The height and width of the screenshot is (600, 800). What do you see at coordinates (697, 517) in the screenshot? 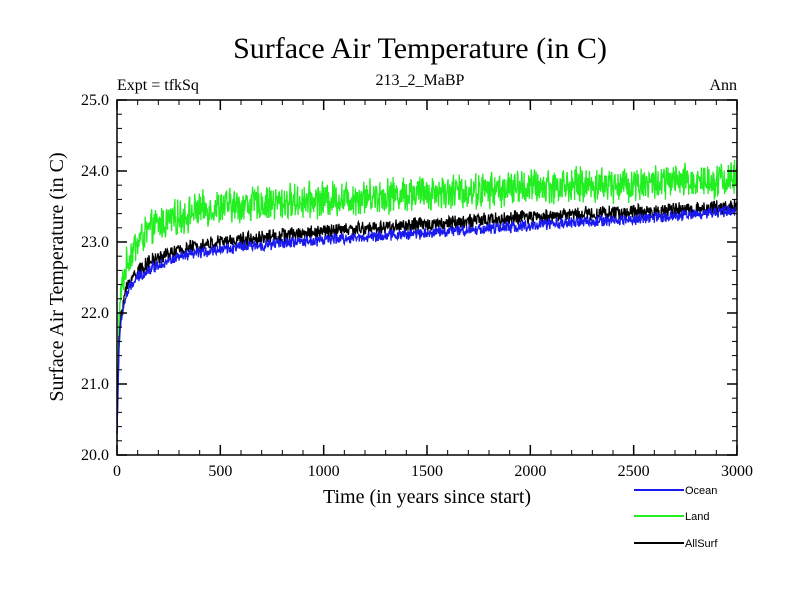
I see `legend-label-land: Land` at bounding box center [697, 517].